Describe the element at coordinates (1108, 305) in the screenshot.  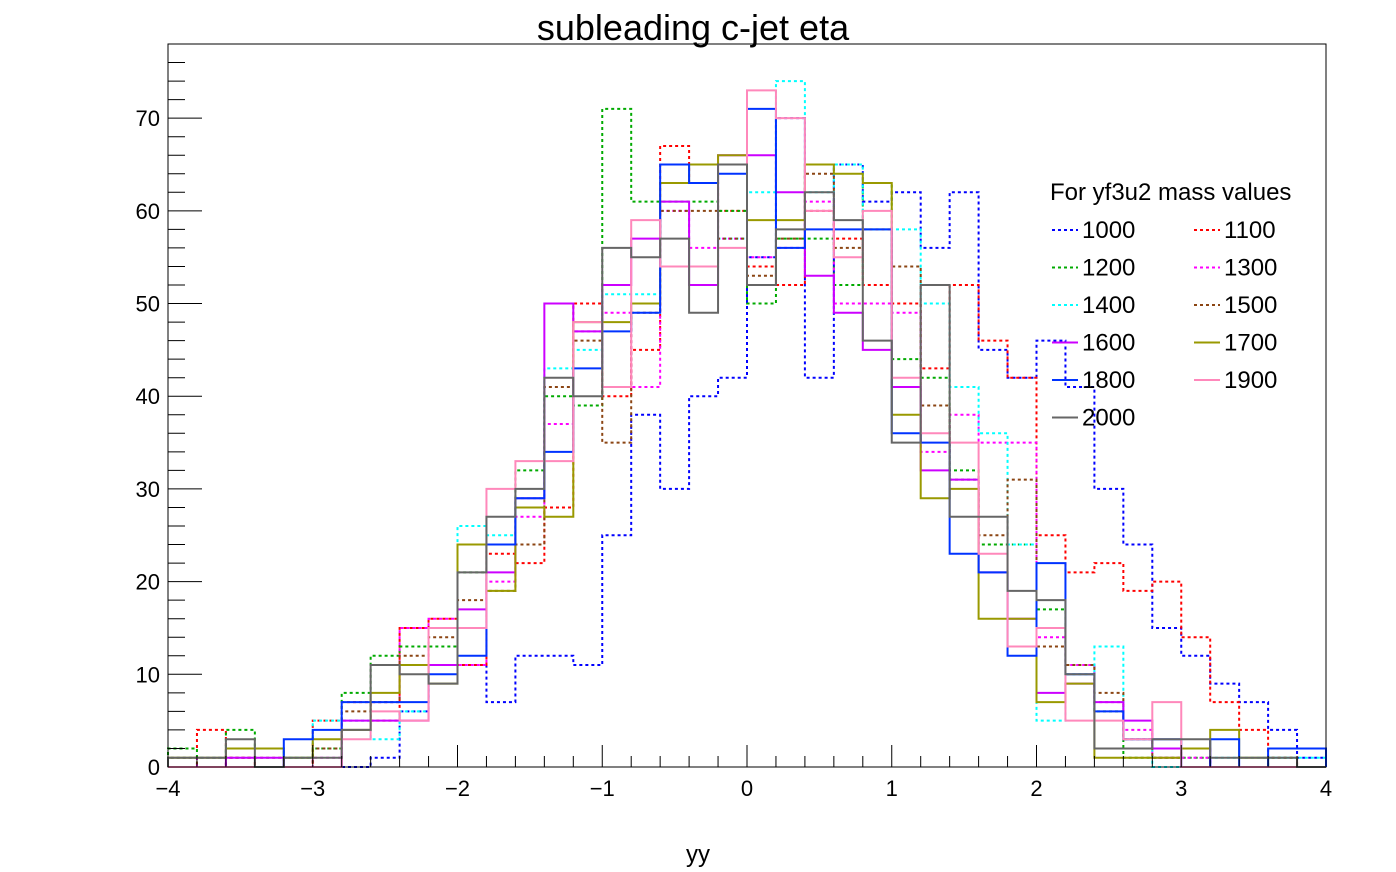
I see `legend-label-1400: 1400` at that location.